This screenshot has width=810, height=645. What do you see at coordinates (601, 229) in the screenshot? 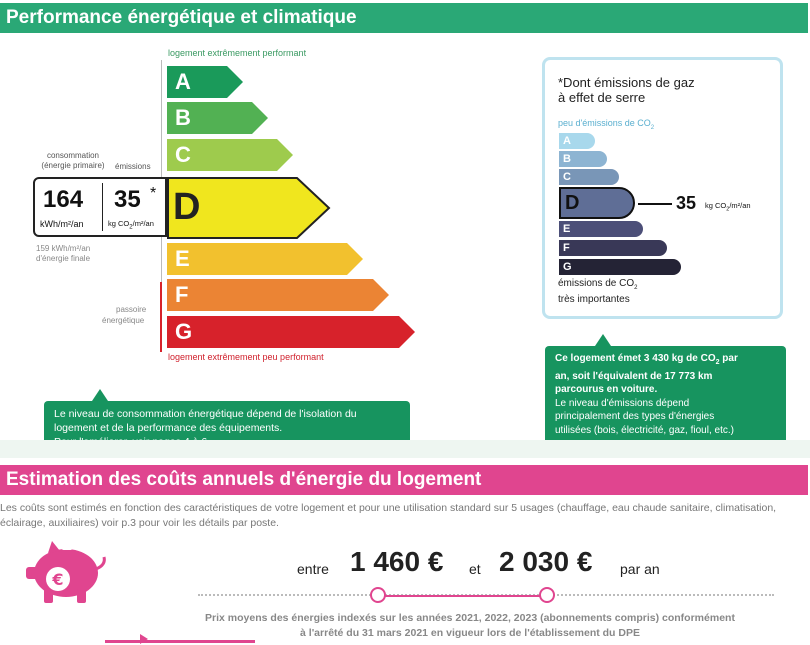
I see `ghg-bar-e: E` at bounding box center [601, 229].